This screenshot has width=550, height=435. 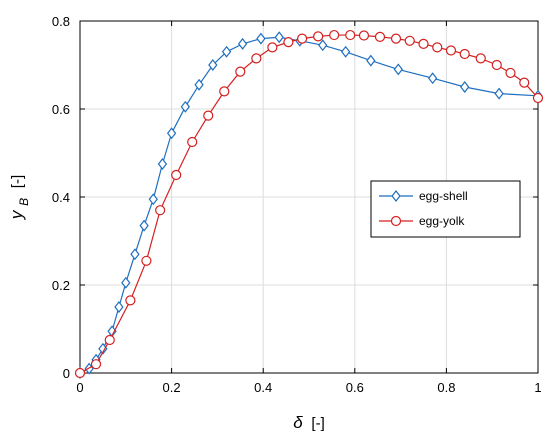 What do you see at coordinates (445, 209) in the screenshot?
I see `legend: egg-shell egg-yolk` at bounding box center [445, 209].